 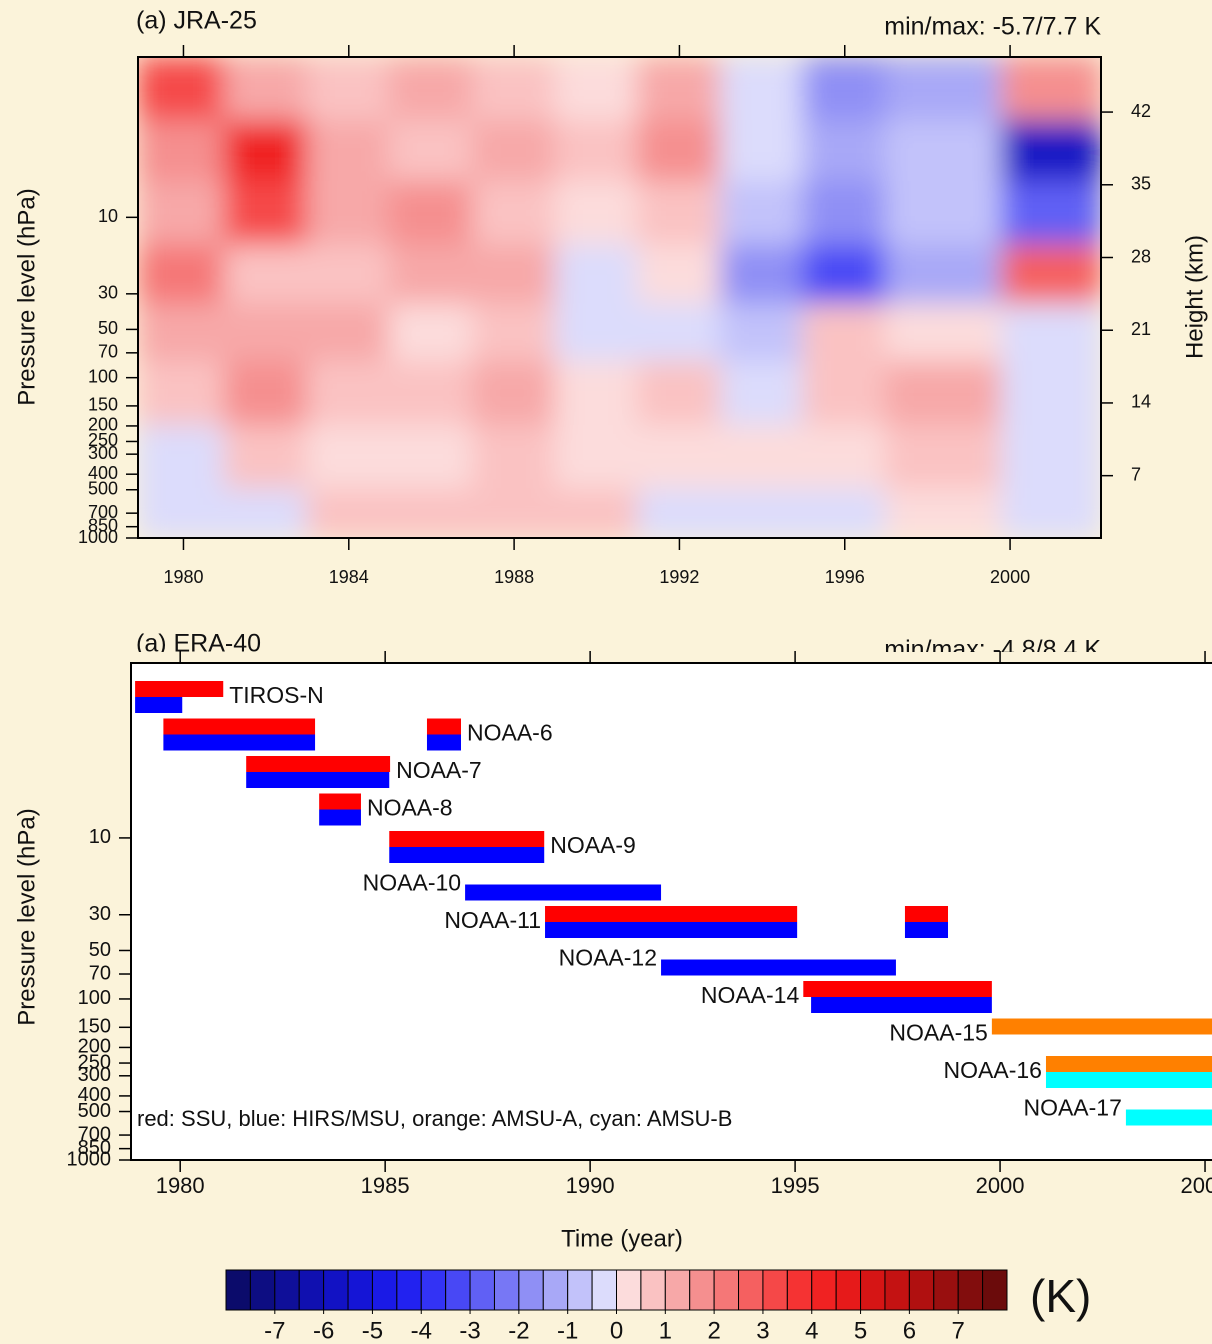 What do you see at coordinates (100, 973) in the screenshot?
I see `y-tick-label: 70` at bounding box center [100, 973].